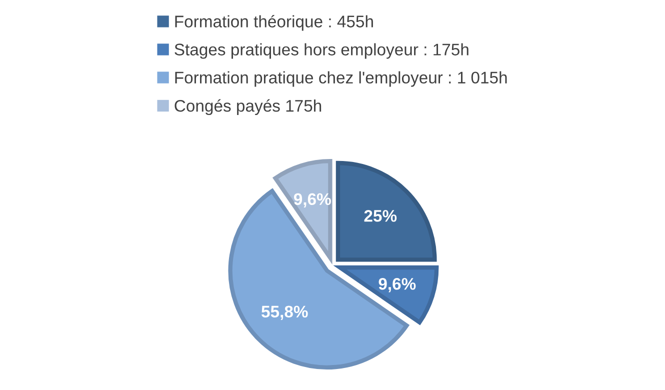 Image resolution: width=665 pixels, height=390 pixels. I want to click on data-label: 25%, so click(380, 216).